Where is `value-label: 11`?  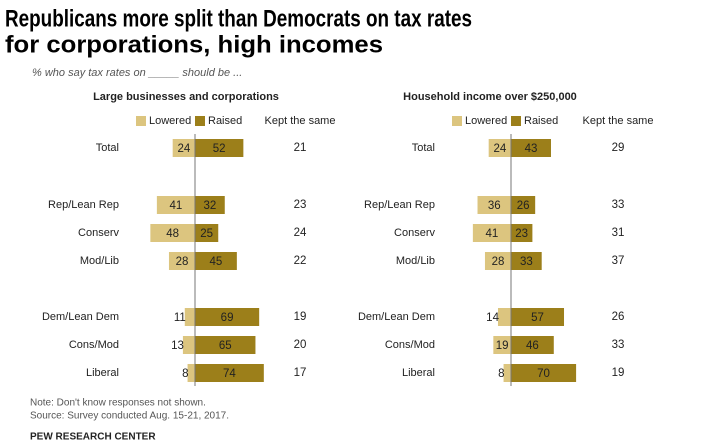
value-label: 11 is located at coordinates (180, 318).